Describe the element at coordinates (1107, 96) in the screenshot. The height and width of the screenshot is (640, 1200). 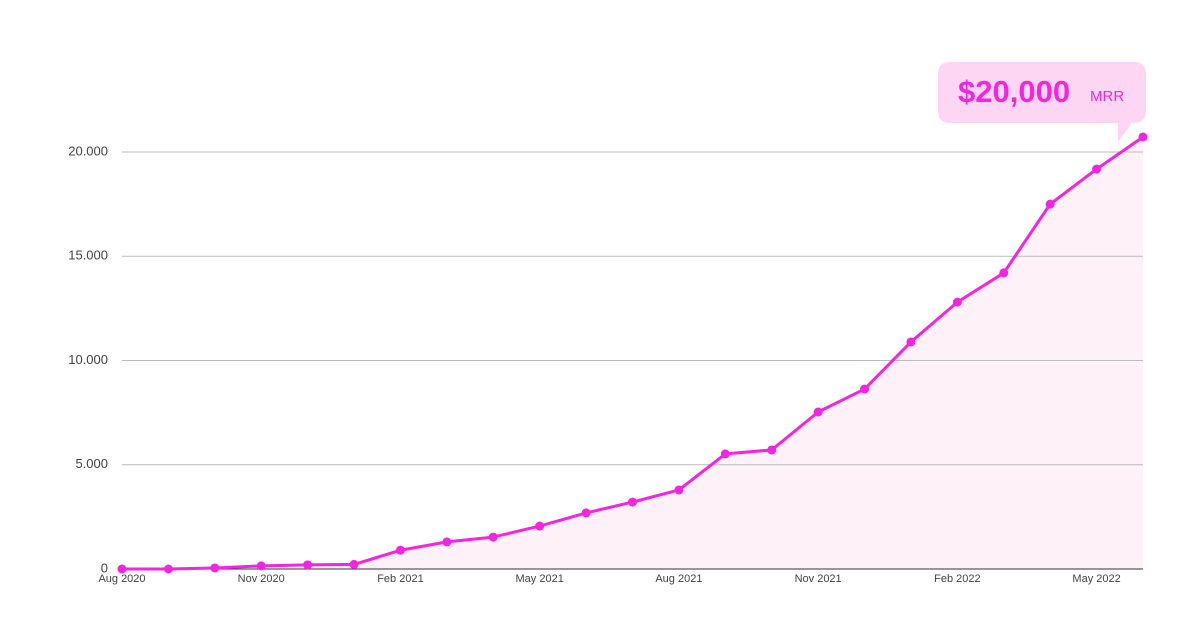
I see `callout-unit: MRR` at that location.